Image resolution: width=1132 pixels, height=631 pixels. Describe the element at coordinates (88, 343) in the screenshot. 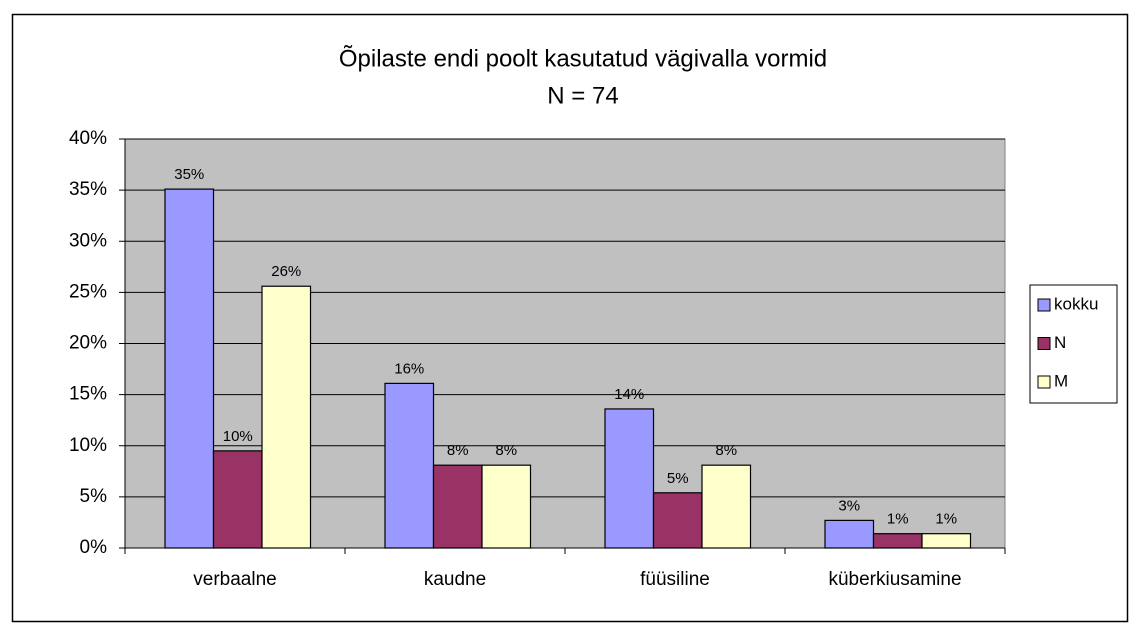

I see `y-tick-label: 20%` at that location.